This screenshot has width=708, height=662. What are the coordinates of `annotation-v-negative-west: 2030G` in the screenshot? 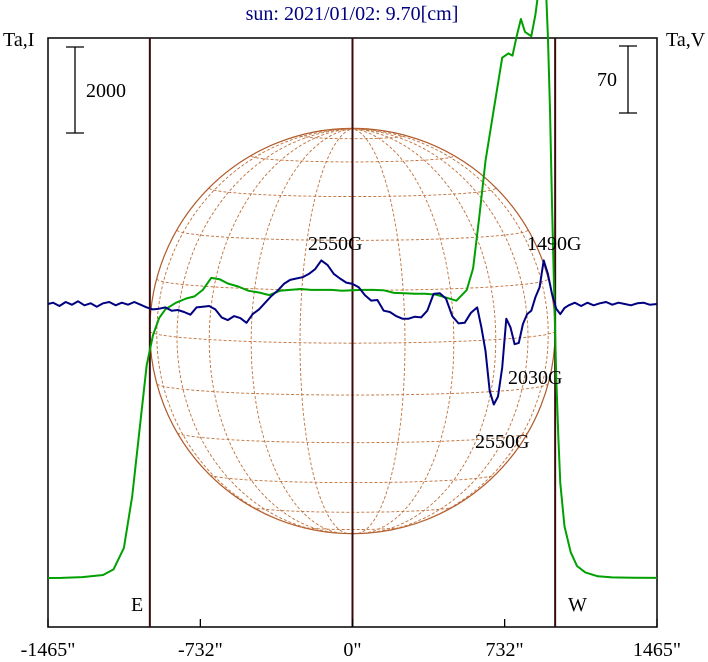 It's located at (535, 378).